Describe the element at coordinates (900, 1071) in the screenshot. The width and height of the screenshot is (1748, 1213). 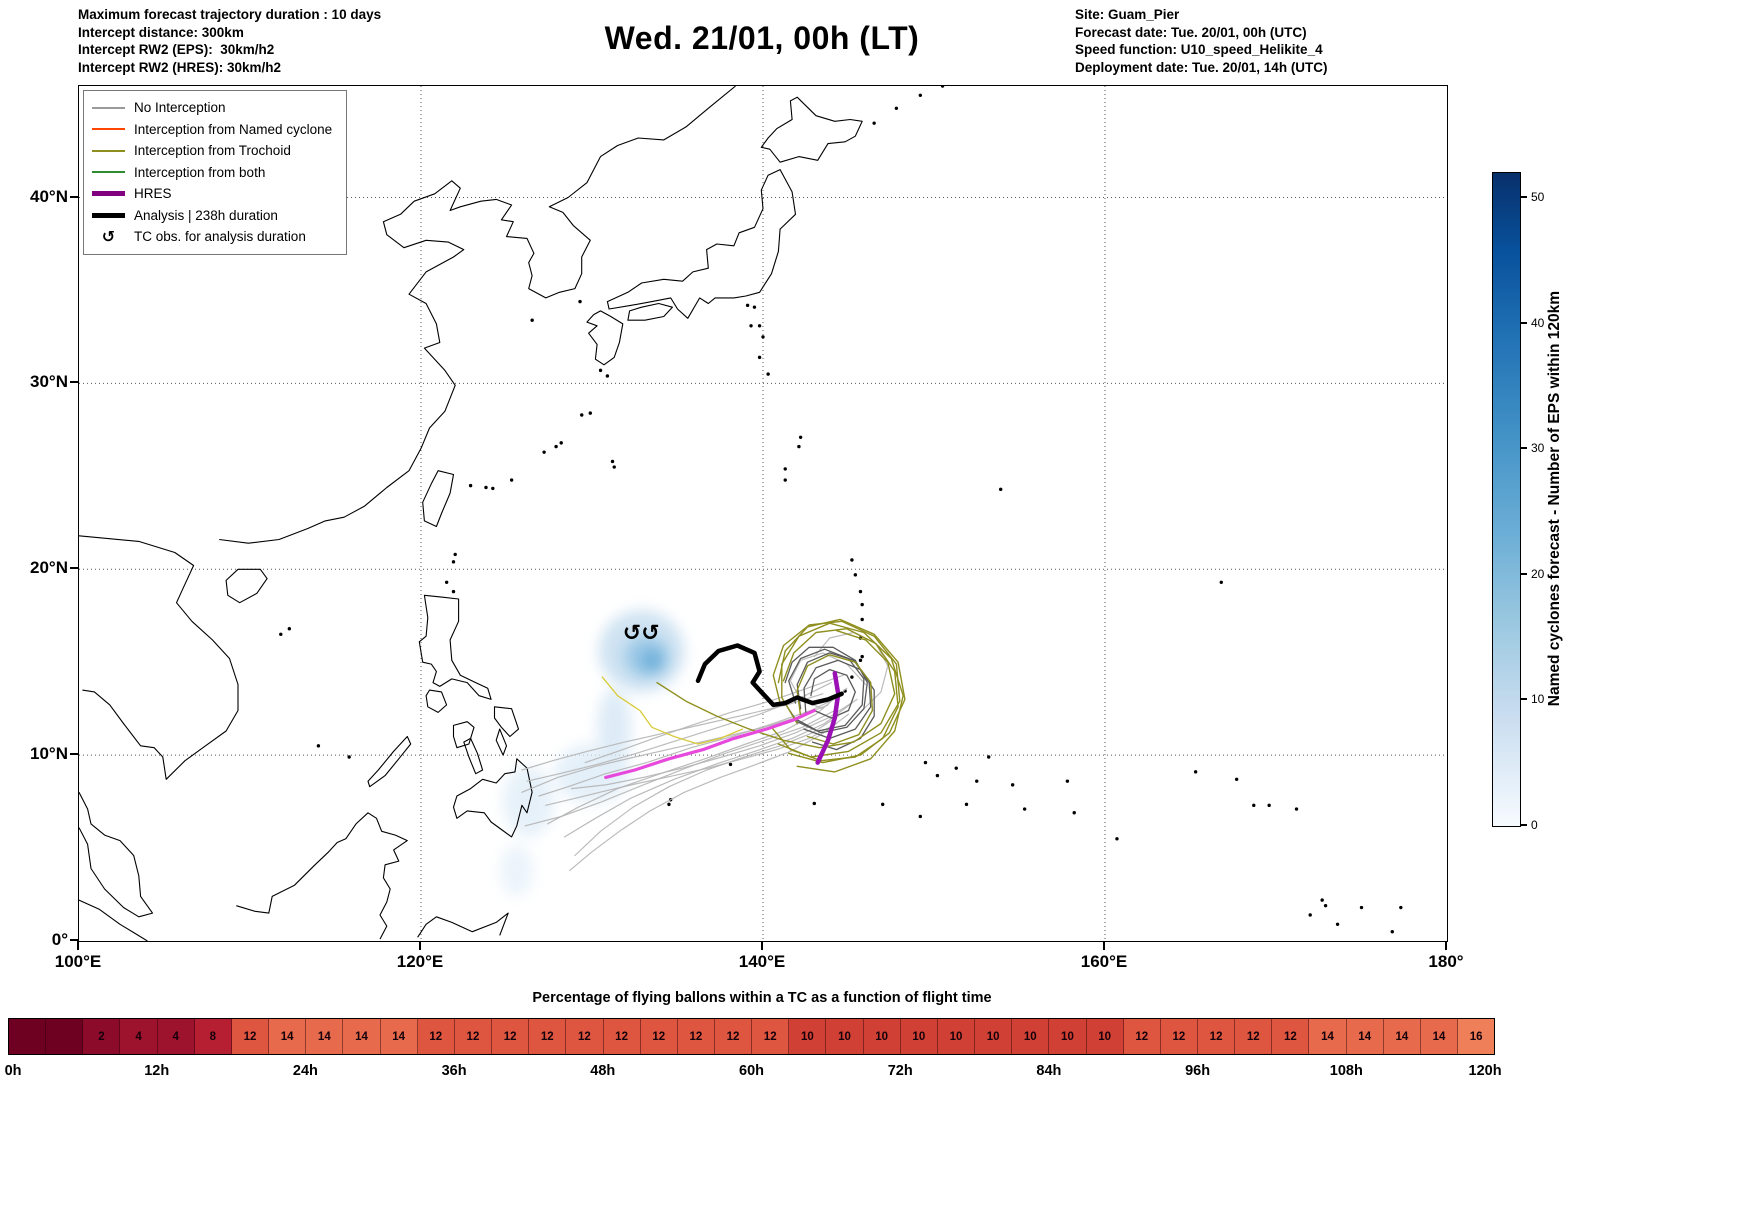
I see `strip-axis-label: 72h` at that location.